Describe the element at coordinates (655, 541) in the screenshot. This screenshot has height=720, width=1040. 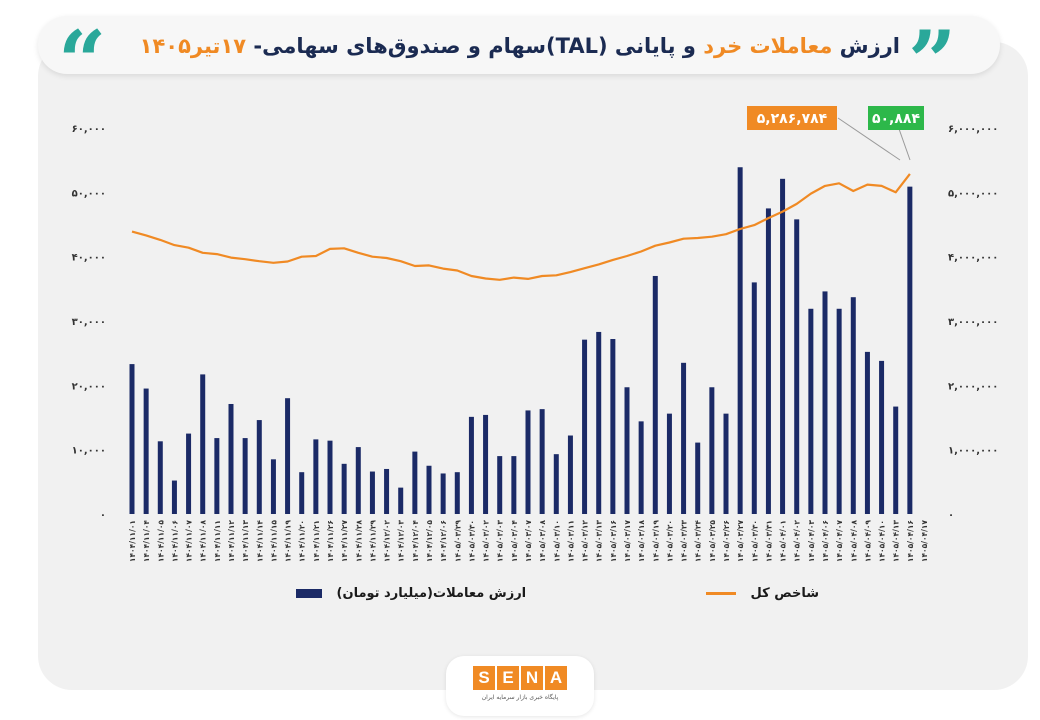
I see `x-tick-label: ۱۴۰۵/۰۳/۱۹` at that location.